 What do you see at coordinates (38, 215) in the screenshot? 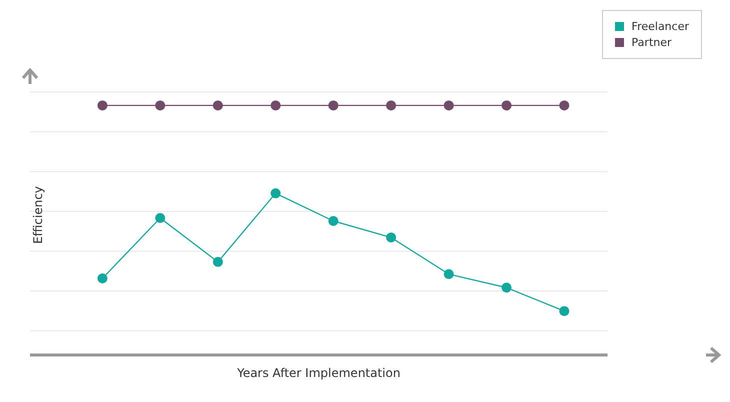
I see `y-axis-title: Efficiency` at bounding box center [38, 215].